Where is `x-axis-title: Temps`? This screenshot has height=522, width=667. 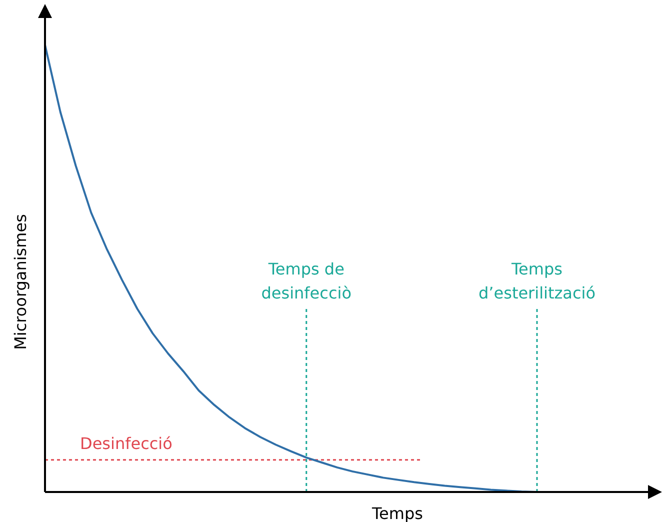
x-axis-title: Temps is located at coordinates (397, 513).